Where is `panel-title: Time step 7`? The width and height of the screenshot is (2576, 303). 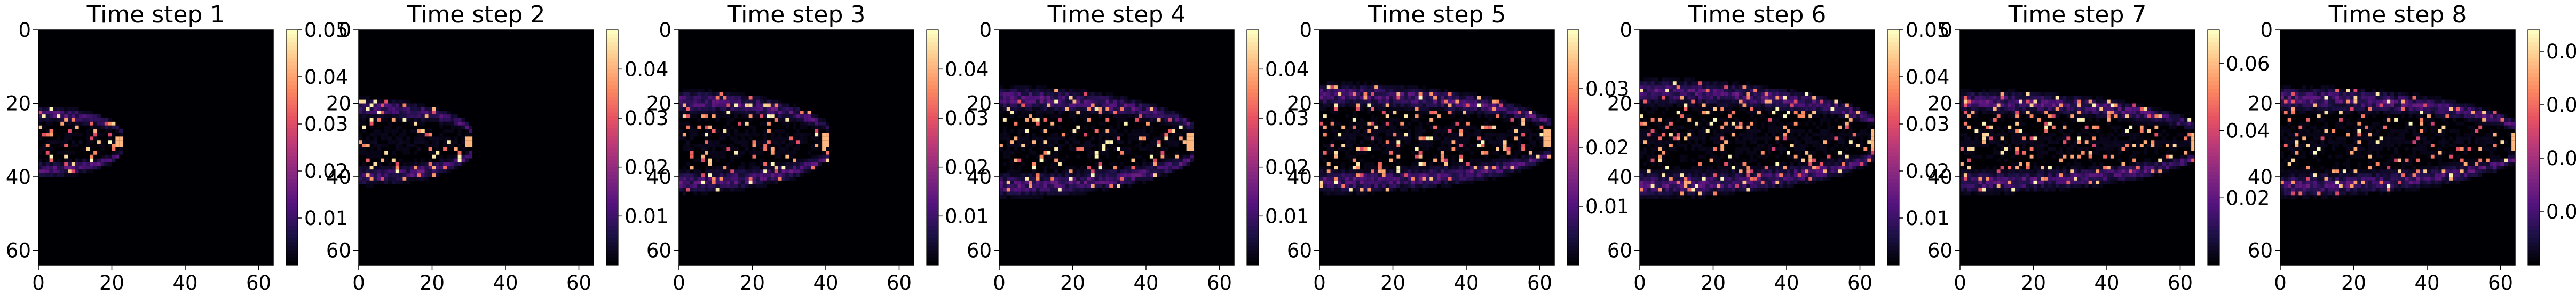 panel-title: Time step 7 is located at coordinates (2077, 15).